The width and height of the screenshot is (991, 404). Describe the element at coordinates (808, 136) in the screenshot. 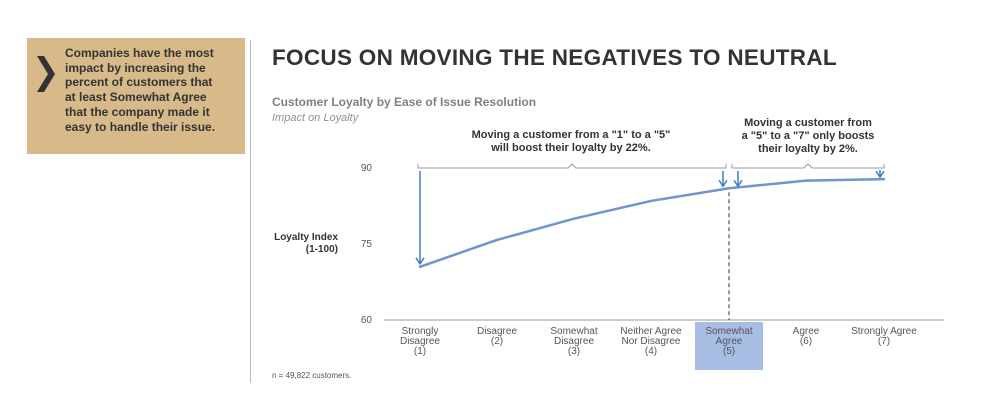

I see `annotation-text: a "5" to a "7" only boosts` at that location.